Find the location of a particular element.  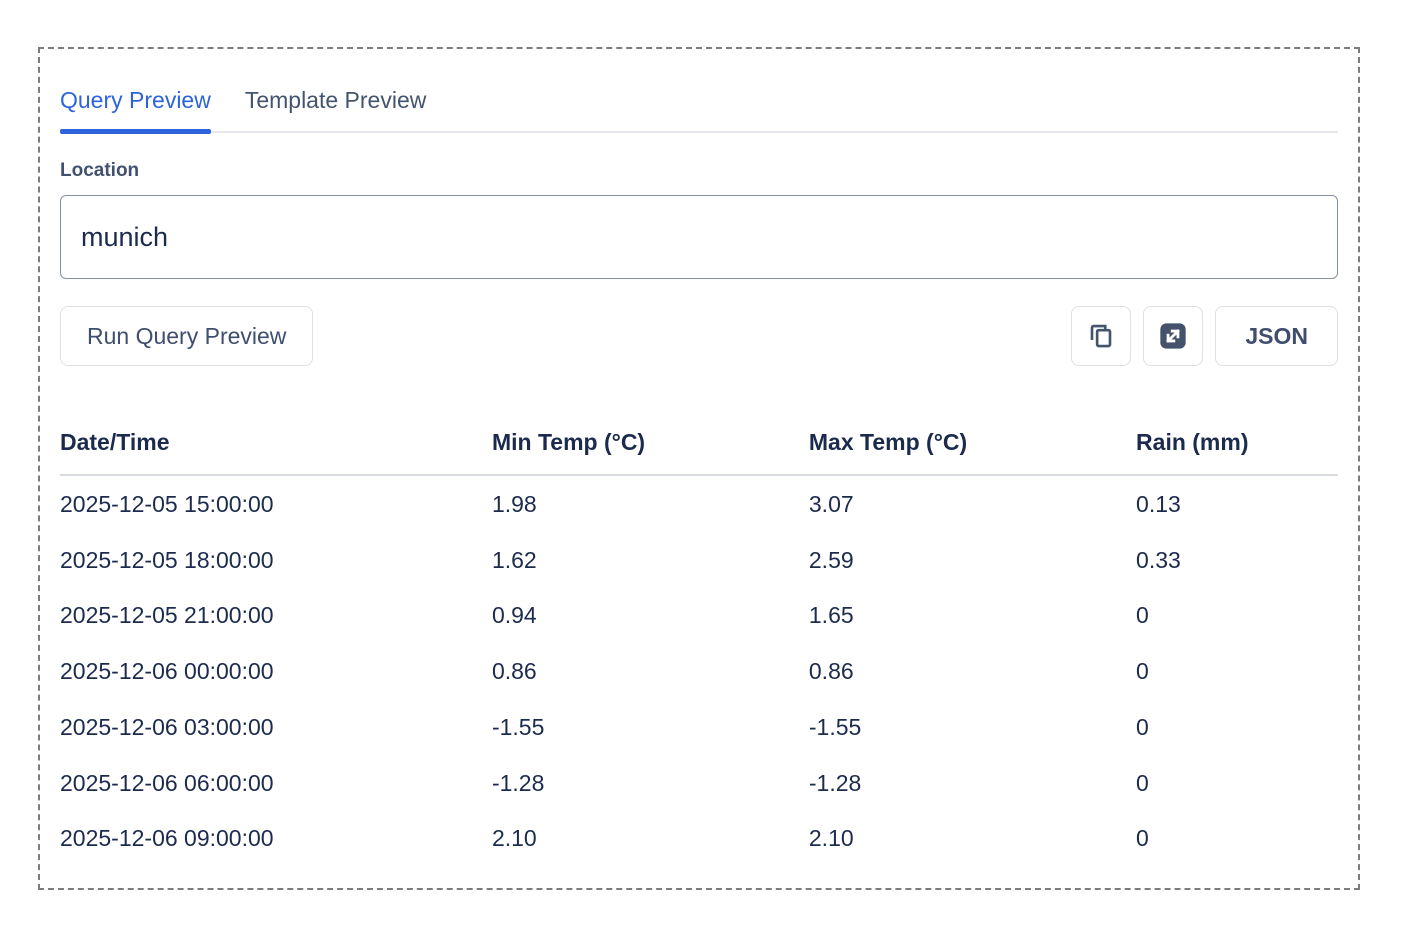

run-query-preview-button: Run Query Preview is located at coordinates (187, 336).